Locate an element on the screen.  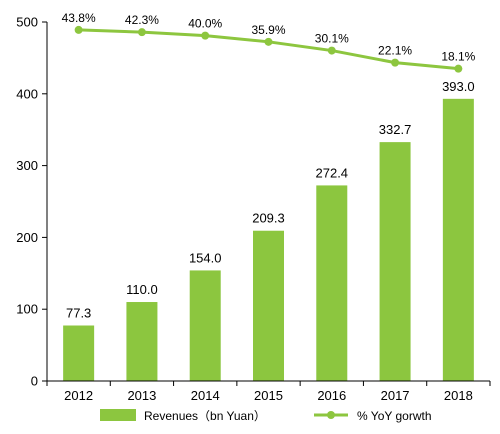
growth-data-label: 22.1% is located at coordinates (395, 51).